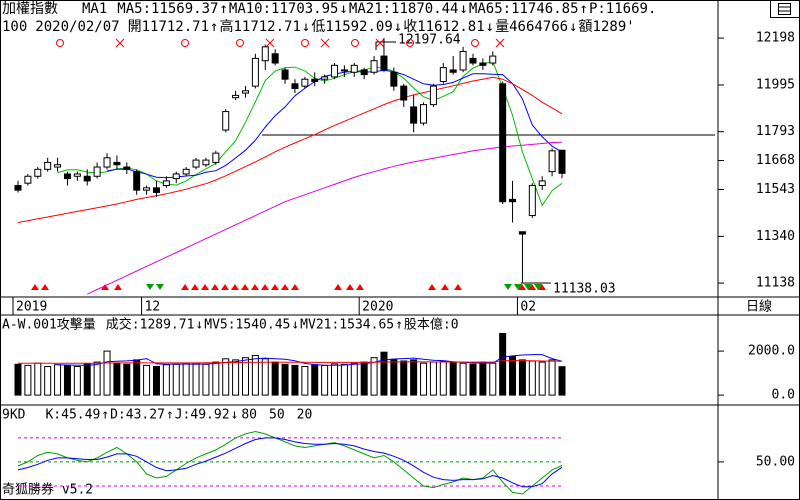 The height and width of the screenshot is (500, 800). Describe the element at coordinates (622, 9) in the screenshot. I see `header-label: P:11669.` at that location.